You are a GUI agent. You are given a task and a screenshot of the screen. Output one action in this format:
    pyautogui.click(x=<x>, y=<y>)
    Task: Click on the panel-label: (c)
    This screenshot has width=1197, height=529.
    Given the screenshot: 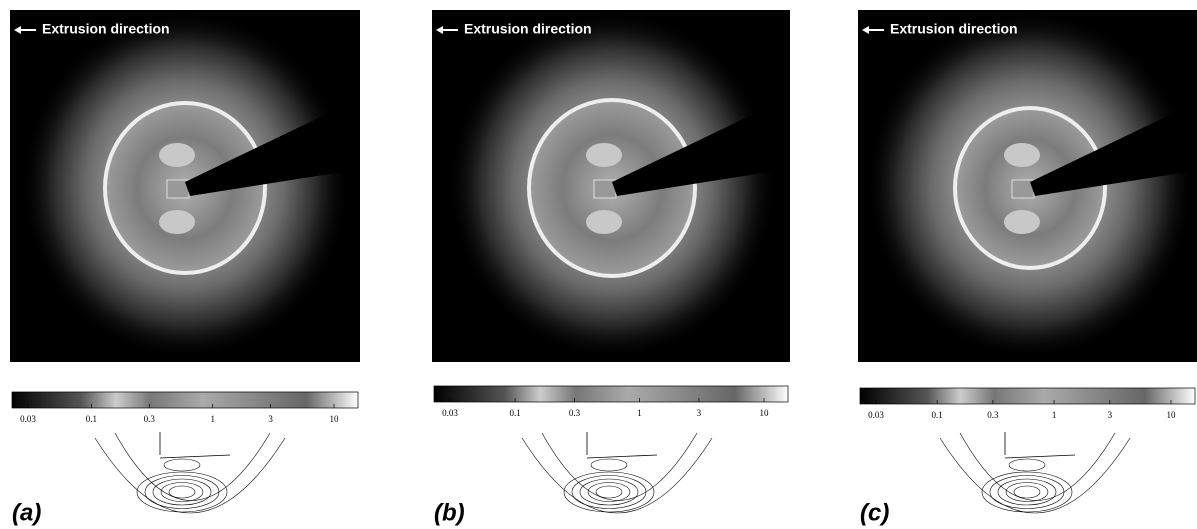 What is the action you would take?
    pyautogui.click(x=874, y=512)
    